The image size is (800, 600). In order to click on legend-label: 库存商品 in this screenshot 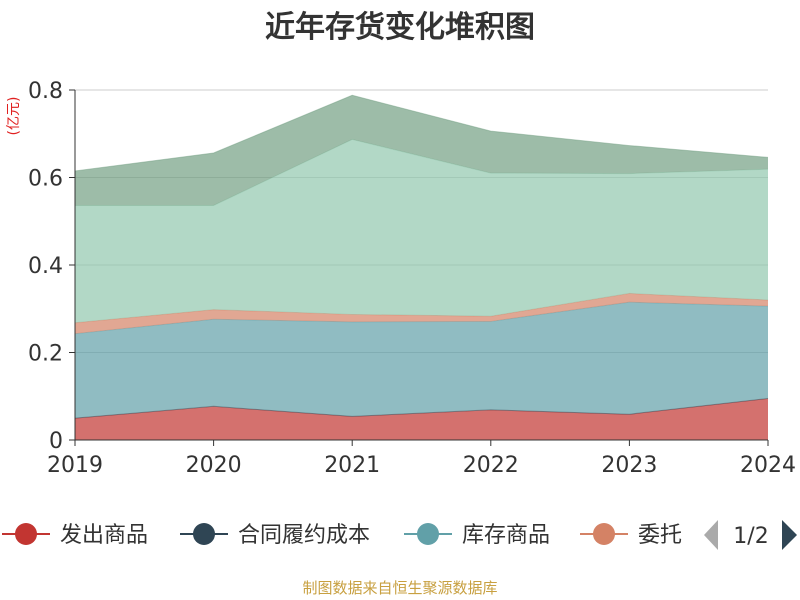, I will do `click(506, 535)`.